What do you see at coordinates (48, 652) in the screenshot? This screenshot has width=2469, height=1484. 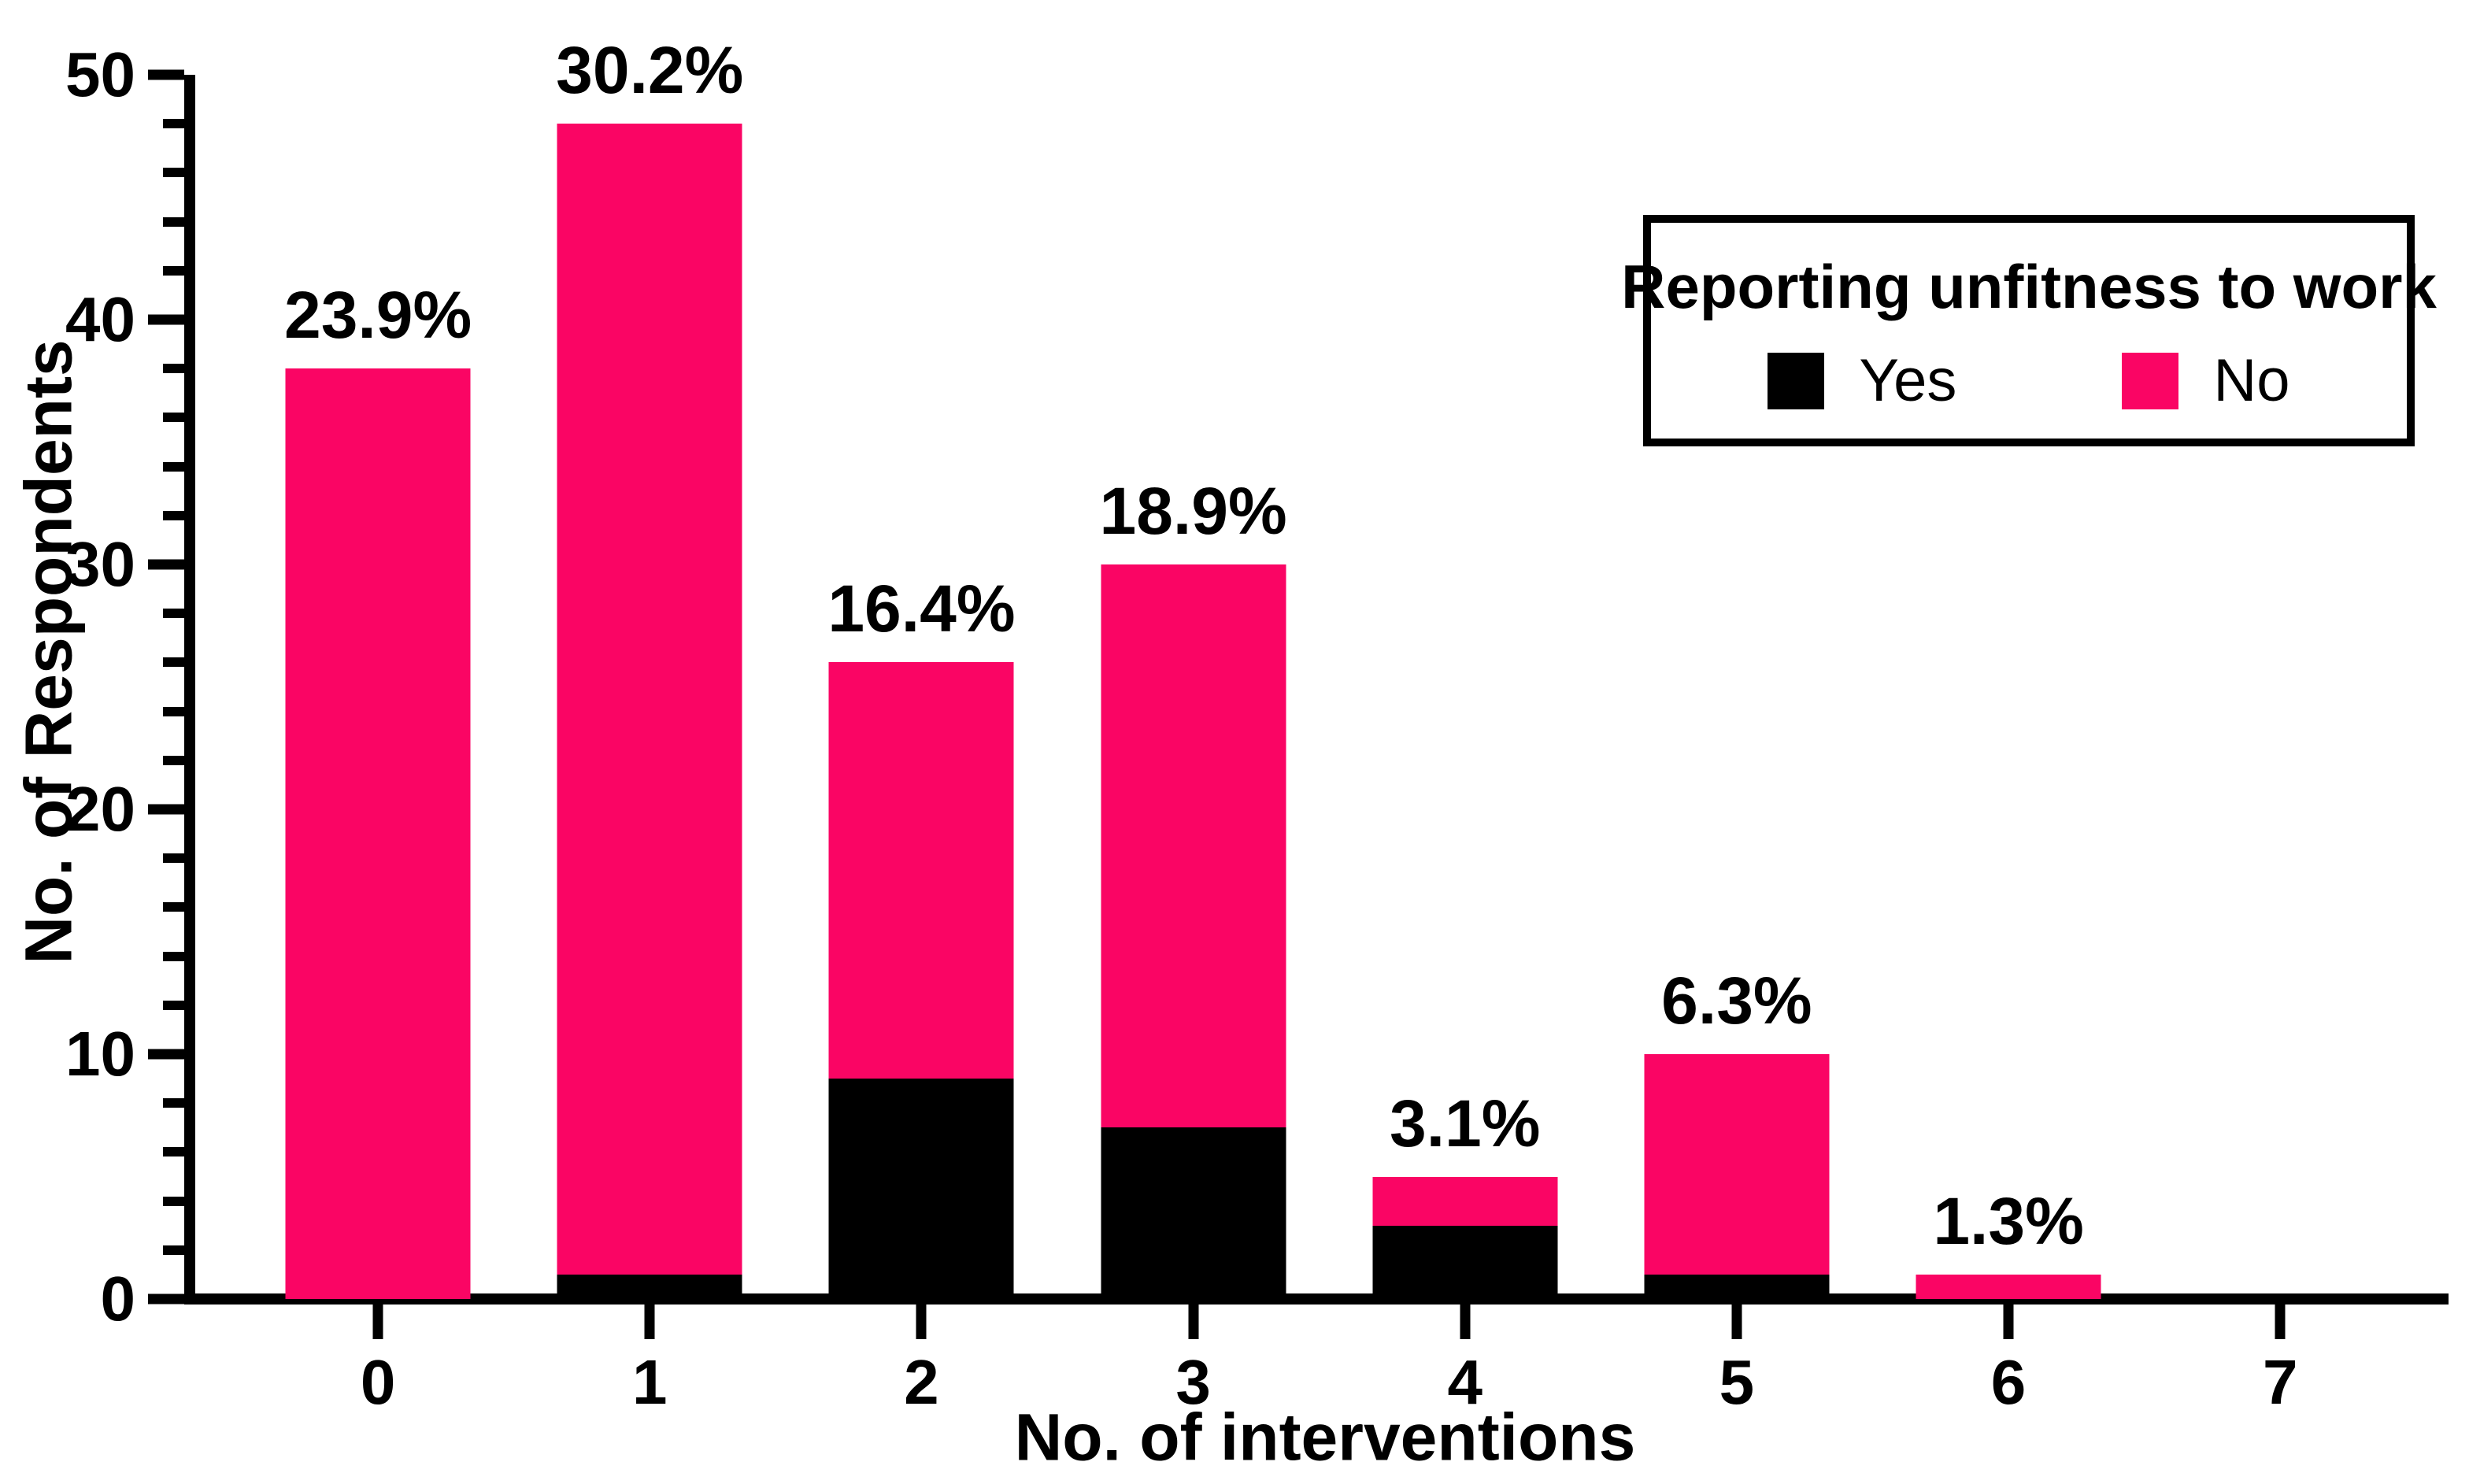 I see `y-axis-title: No. of Respondents` at bounding box center [48, 652].